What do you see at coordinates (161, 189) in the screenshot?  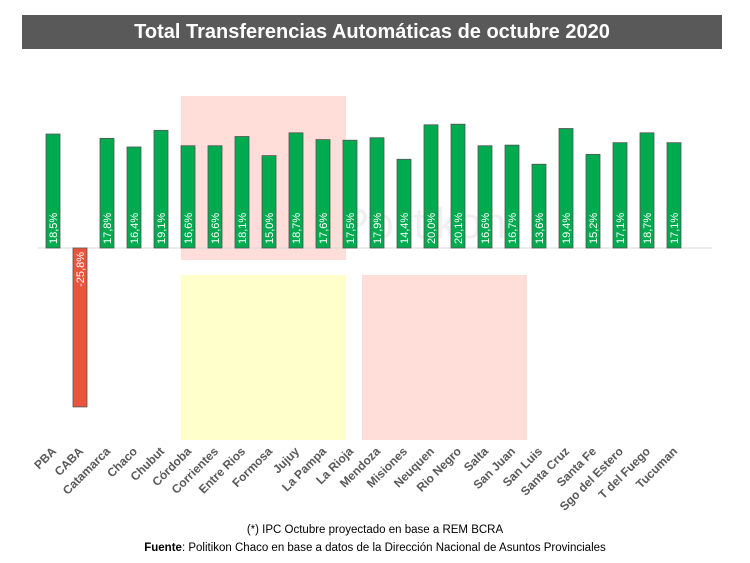 I see `bar-chubut` at bounding box center [161, 189].